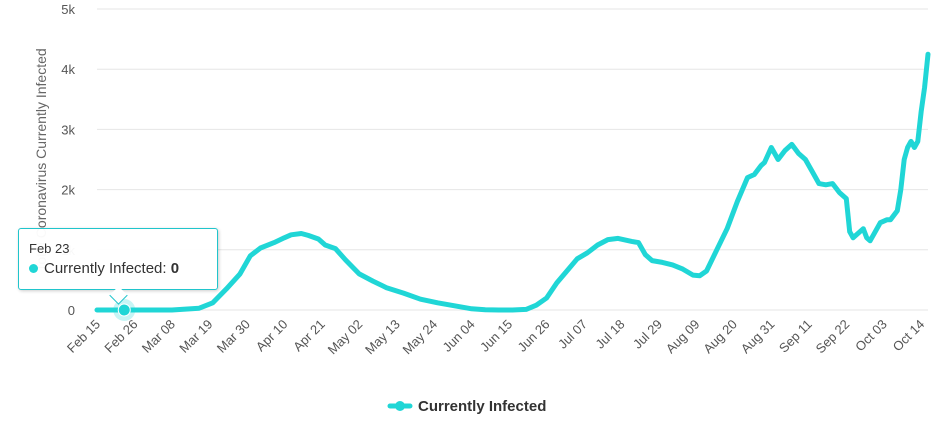  I want to click on x-tick-label: Oct 14, so click(909, 336).